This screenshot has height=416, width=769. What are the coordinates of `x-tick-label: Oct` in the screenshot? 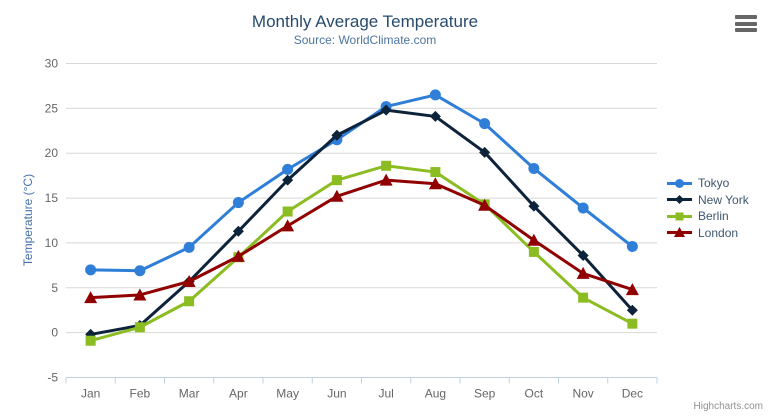 It's located at (534, 394).